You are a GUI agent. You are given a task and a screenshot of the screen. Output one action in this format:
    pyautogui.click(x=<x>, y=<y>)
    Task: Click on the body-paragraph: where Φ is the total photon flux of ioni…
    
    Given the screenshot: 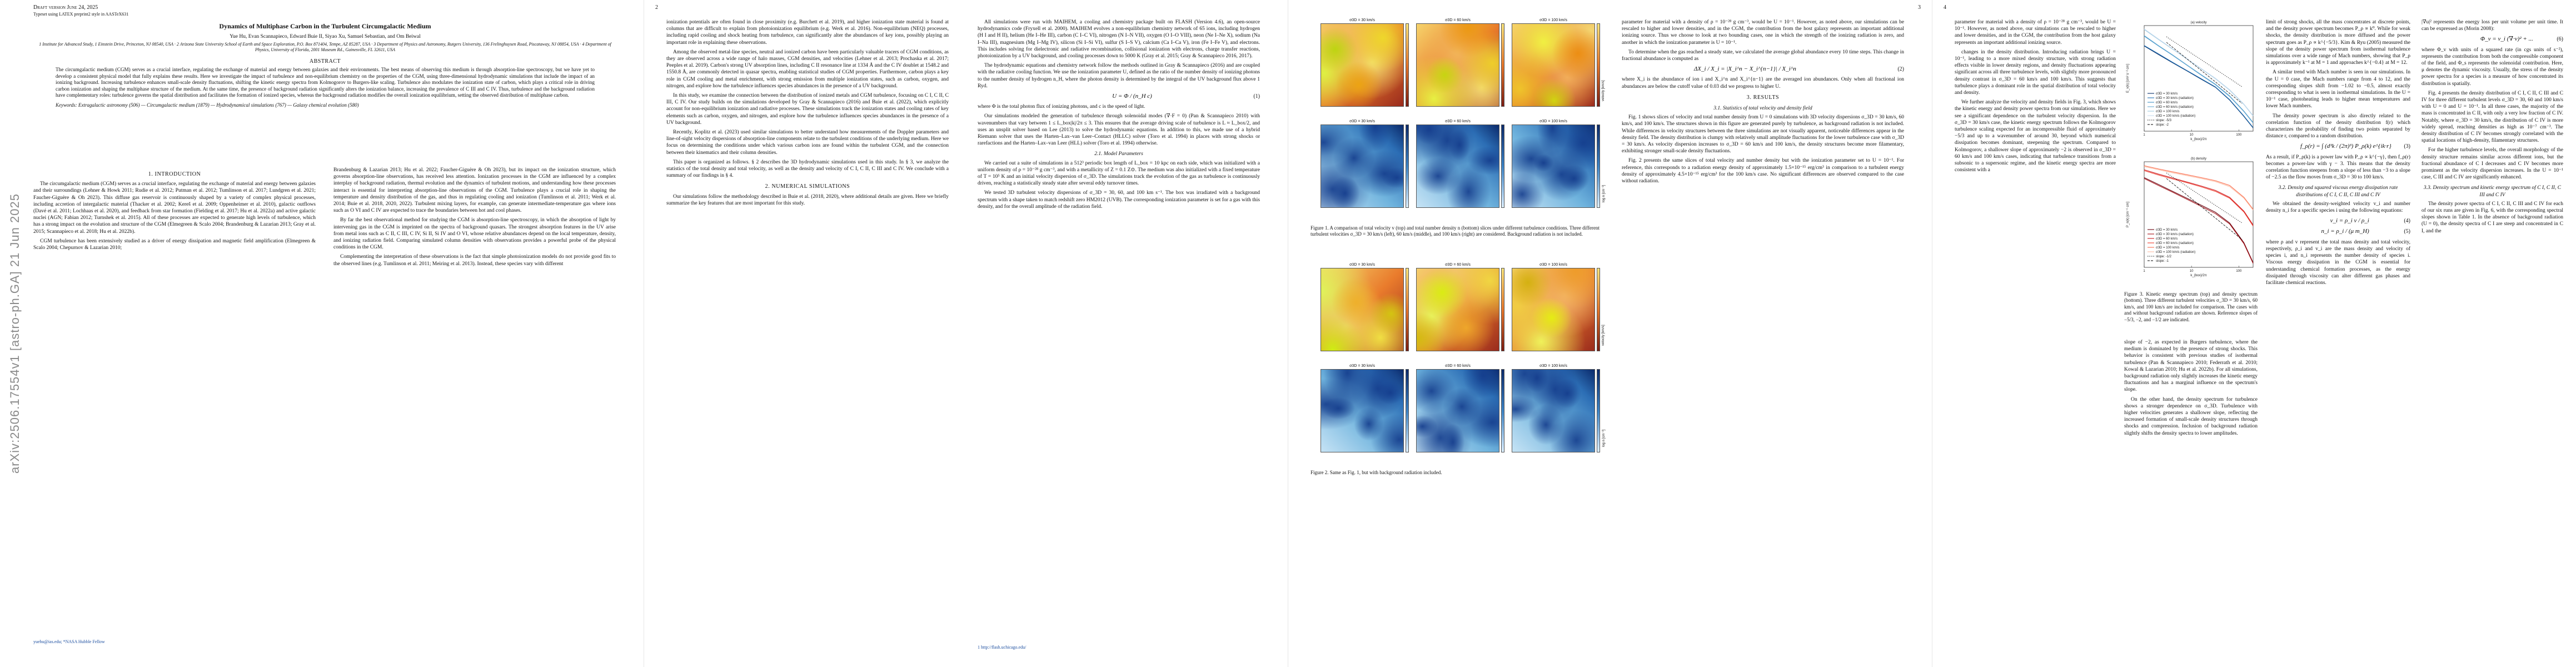 What is the action you would take?
    pyautogui.click(x=1061, y=107)
    